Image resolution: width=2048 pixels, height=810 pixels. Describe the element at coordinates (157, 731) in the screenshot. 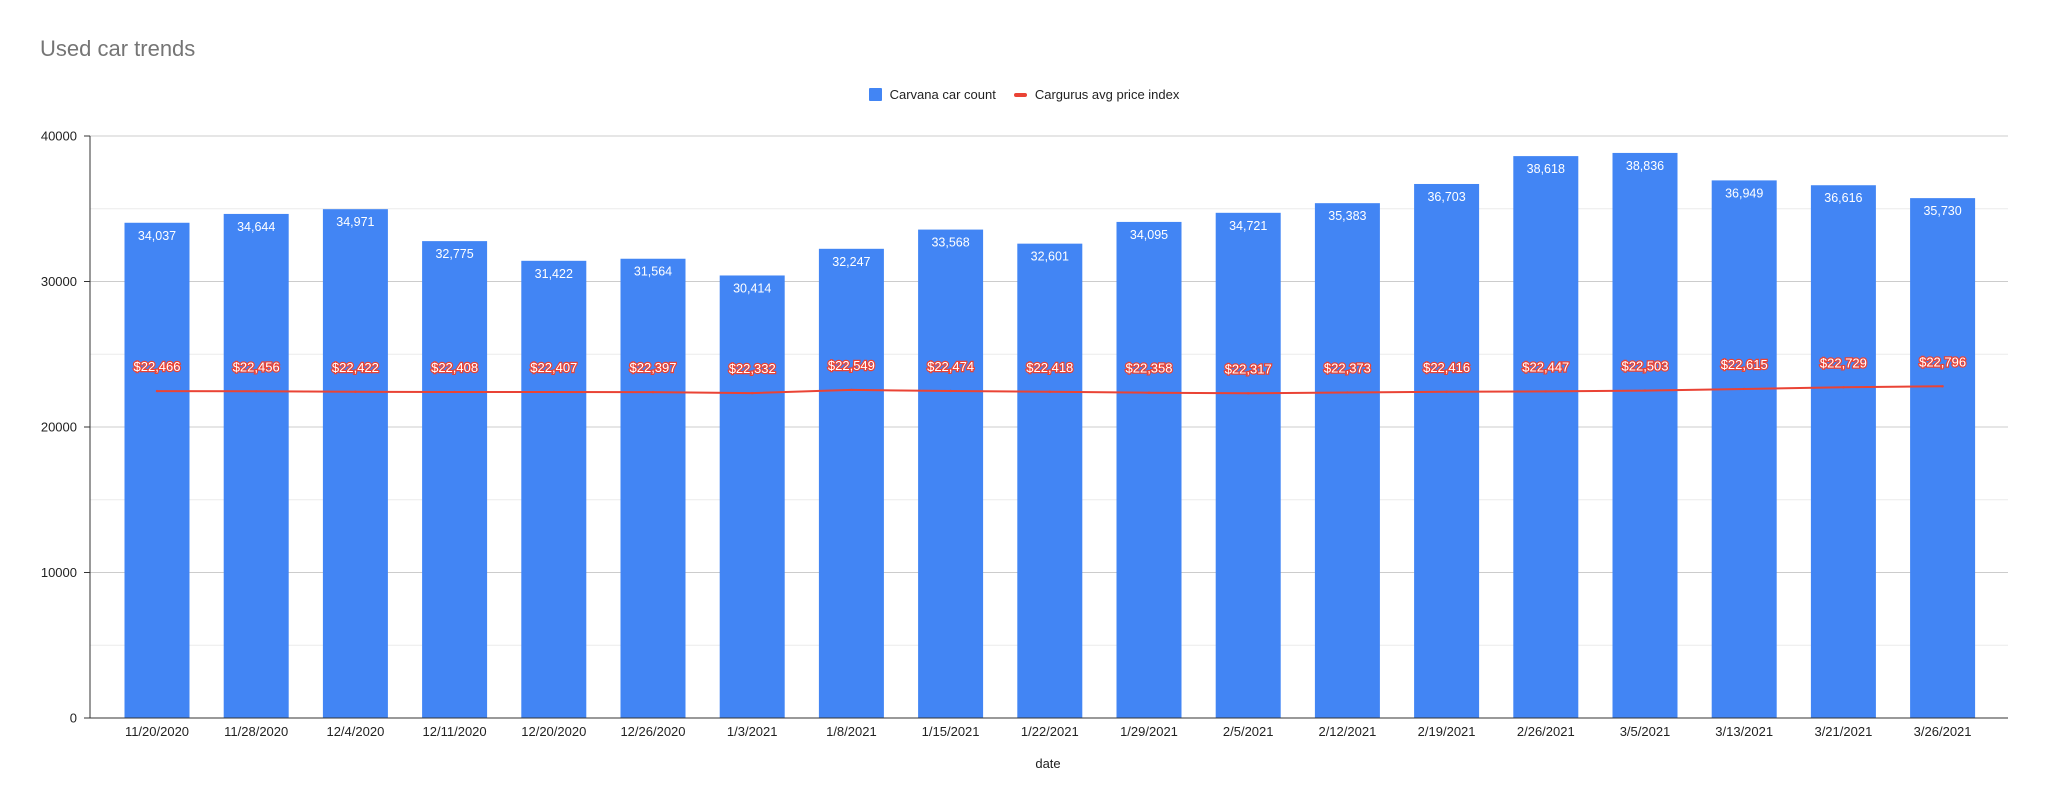

I see `x-tick-label: 11/20/2020` at that location.